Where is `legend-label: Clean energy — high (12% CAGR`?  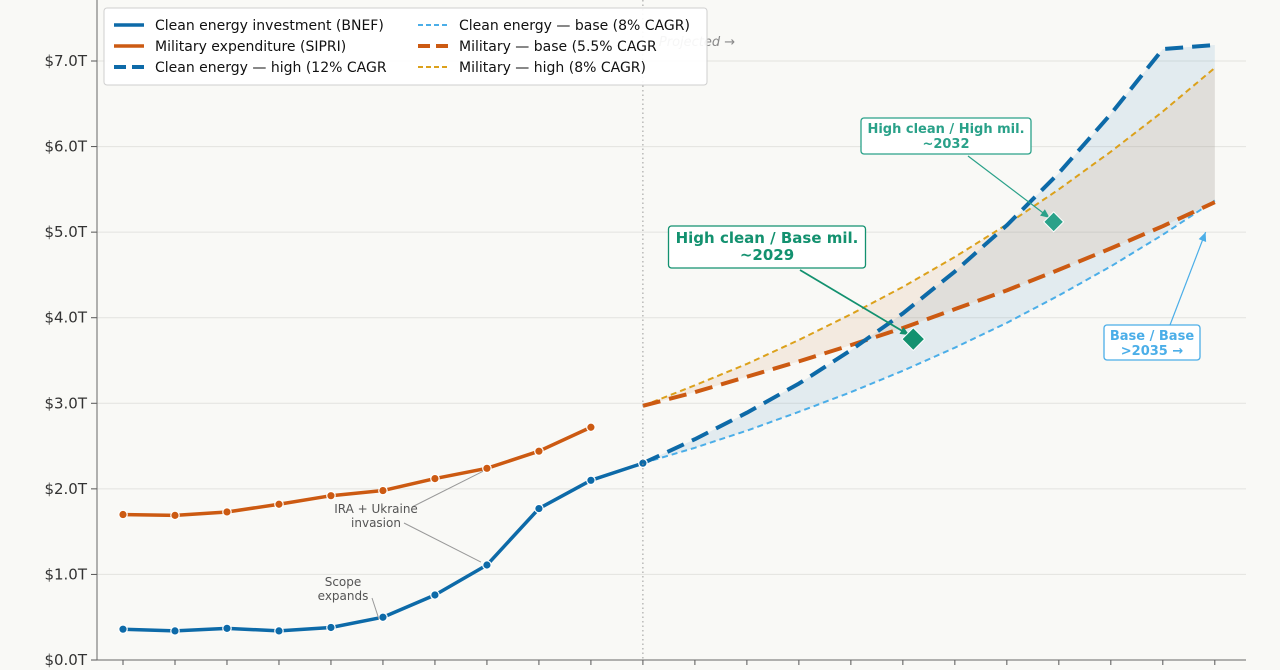 legend-label: Clean energy — high (12% CAGR is located at coordinates (271, 68).